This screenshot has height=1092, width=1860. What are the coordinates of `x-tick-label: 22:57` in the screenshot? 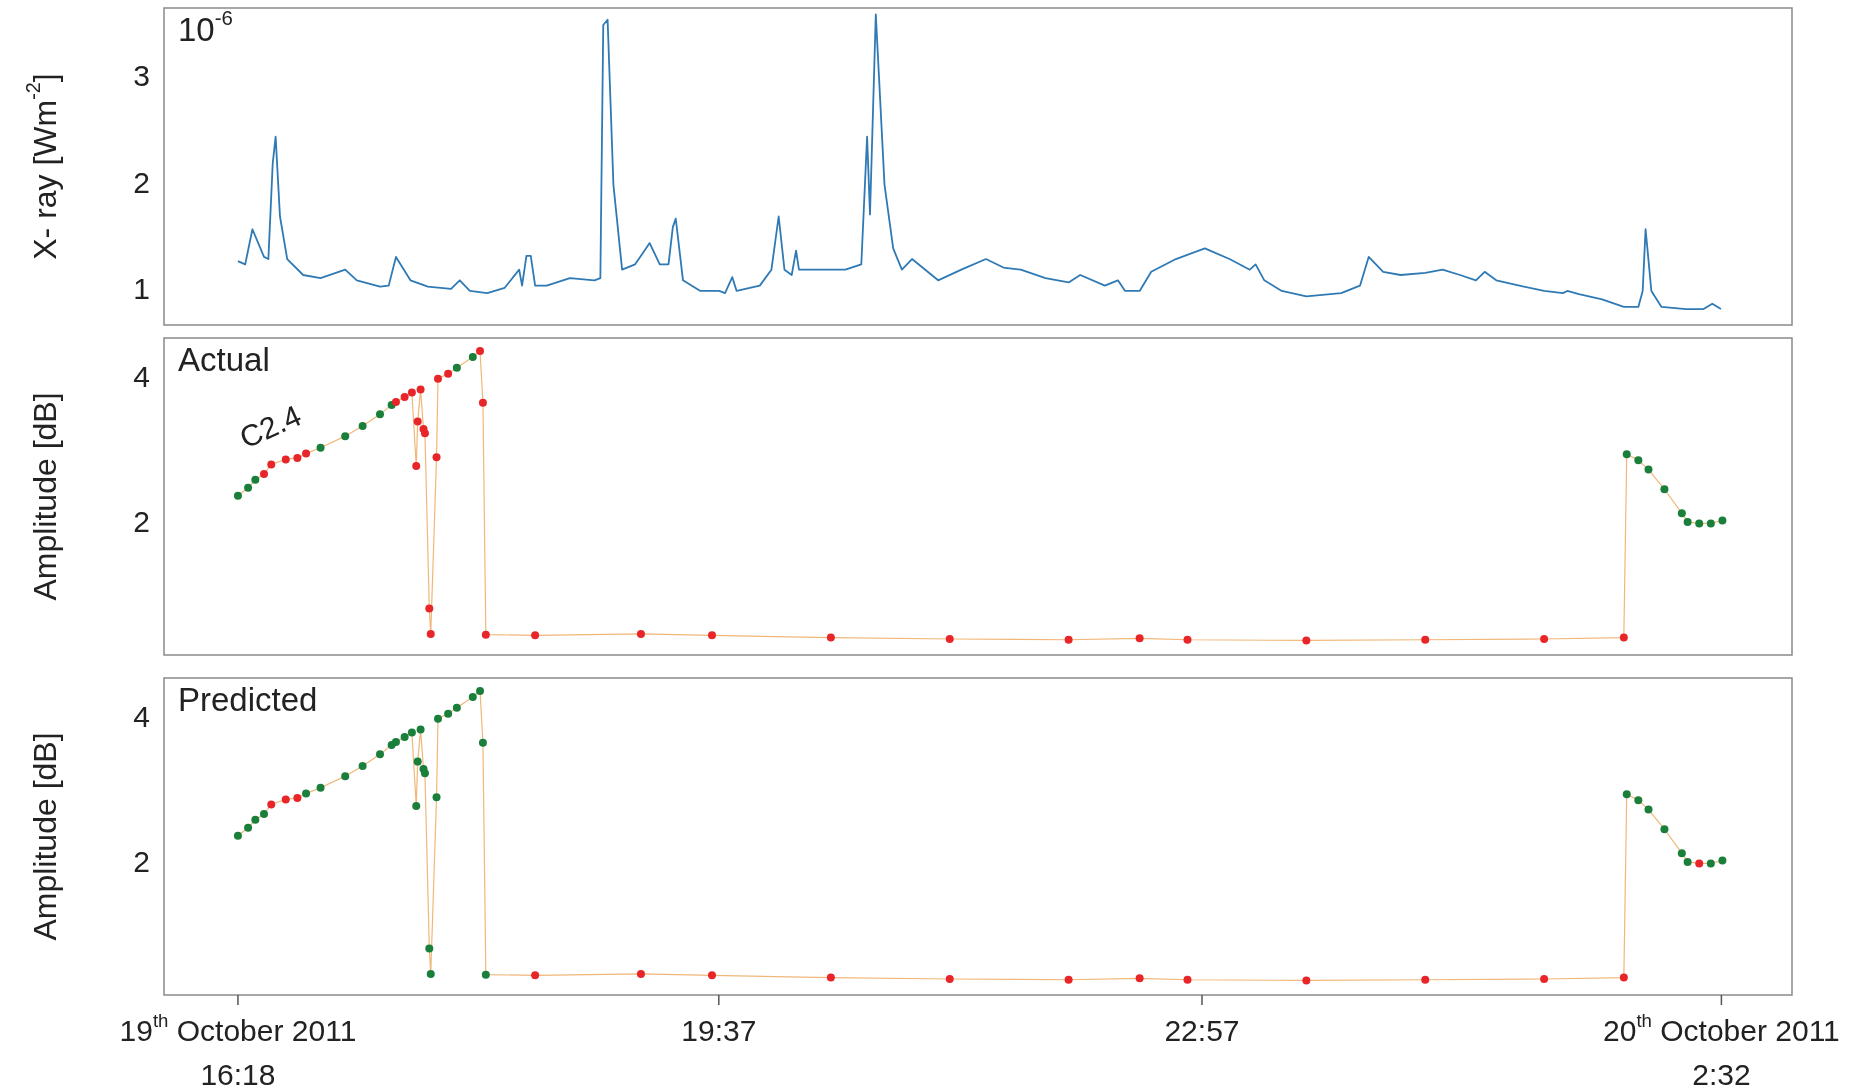 It's located at (1202, 1031).